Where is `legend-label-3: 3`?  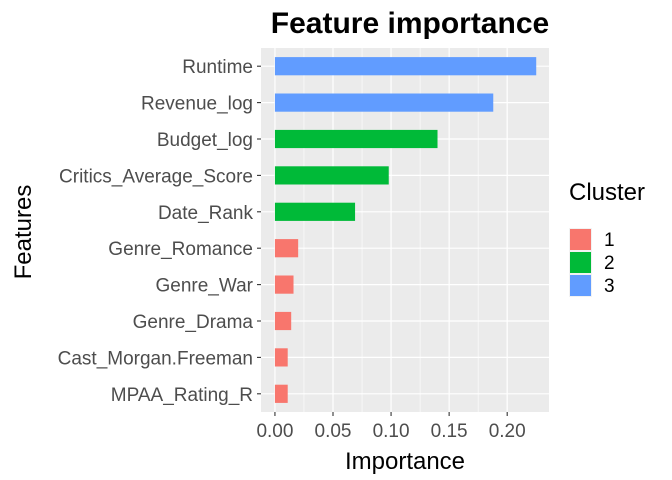
legend-label-3: 3 is located at coordinates (609, 286).